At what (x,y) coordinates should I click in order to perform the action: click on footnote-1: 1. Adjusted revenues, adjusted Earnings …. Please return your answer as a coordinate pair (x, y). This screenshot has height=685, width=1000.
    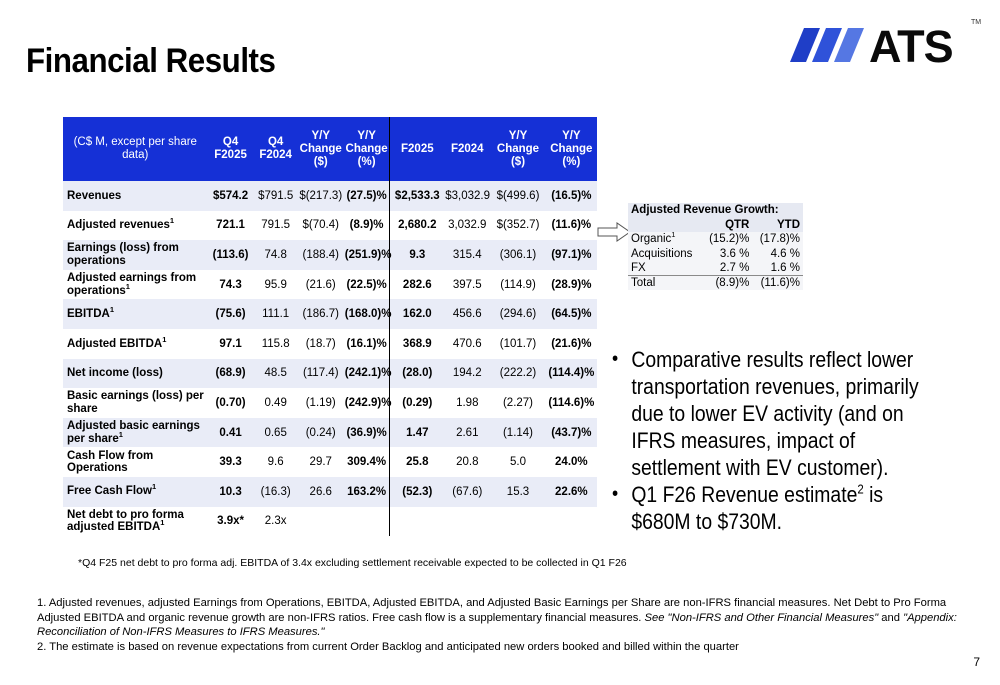
    Looking at the image, I should click on (497, 617).